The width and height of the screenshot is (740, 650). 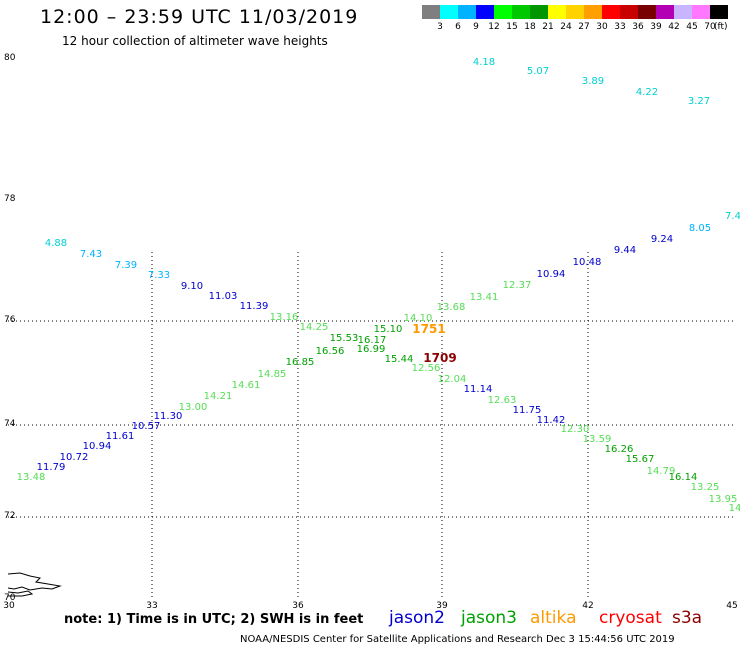 I want to click on wave-height-label: 16.17, so click(x=372, y=340).